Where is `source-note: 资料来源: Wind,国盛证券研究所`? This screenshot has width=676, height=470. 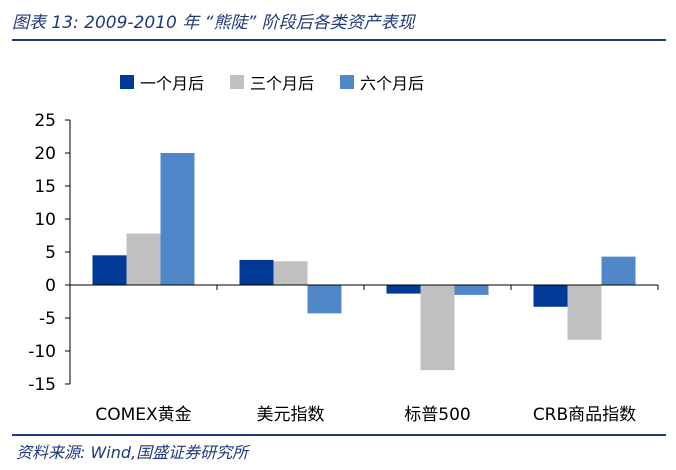
source-note: 资料来源: Wind,国盛证券研究所 is located at coordinates (132, 452).